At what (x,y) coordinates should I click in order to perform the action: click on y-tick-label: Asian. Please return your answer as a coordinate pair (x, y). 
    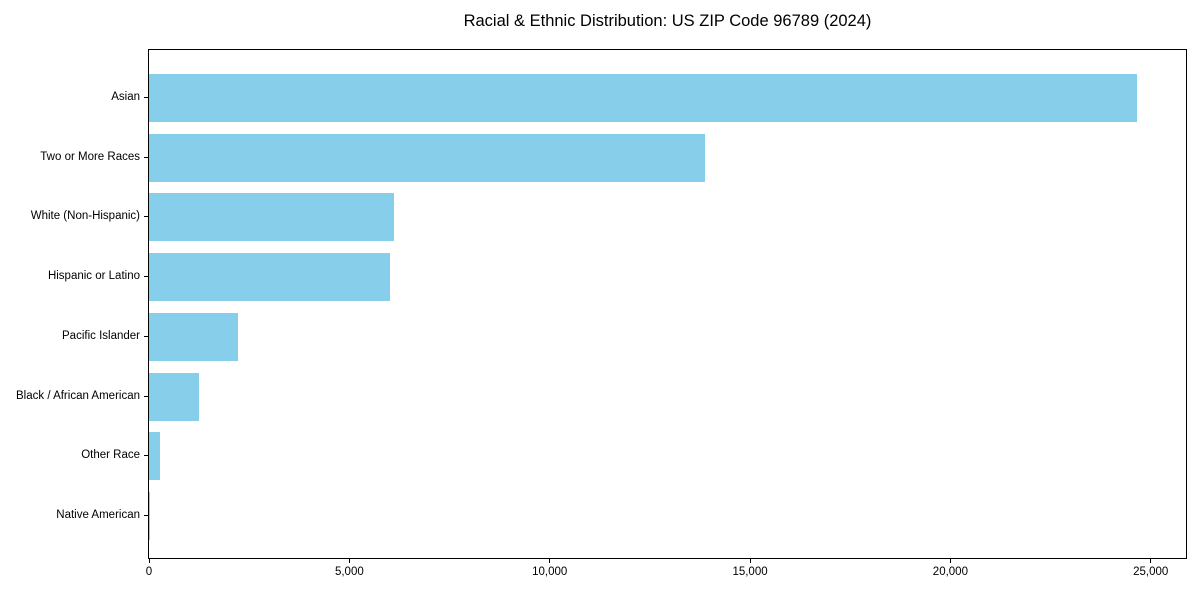
    Looking at the image, I should click on (125, 97).